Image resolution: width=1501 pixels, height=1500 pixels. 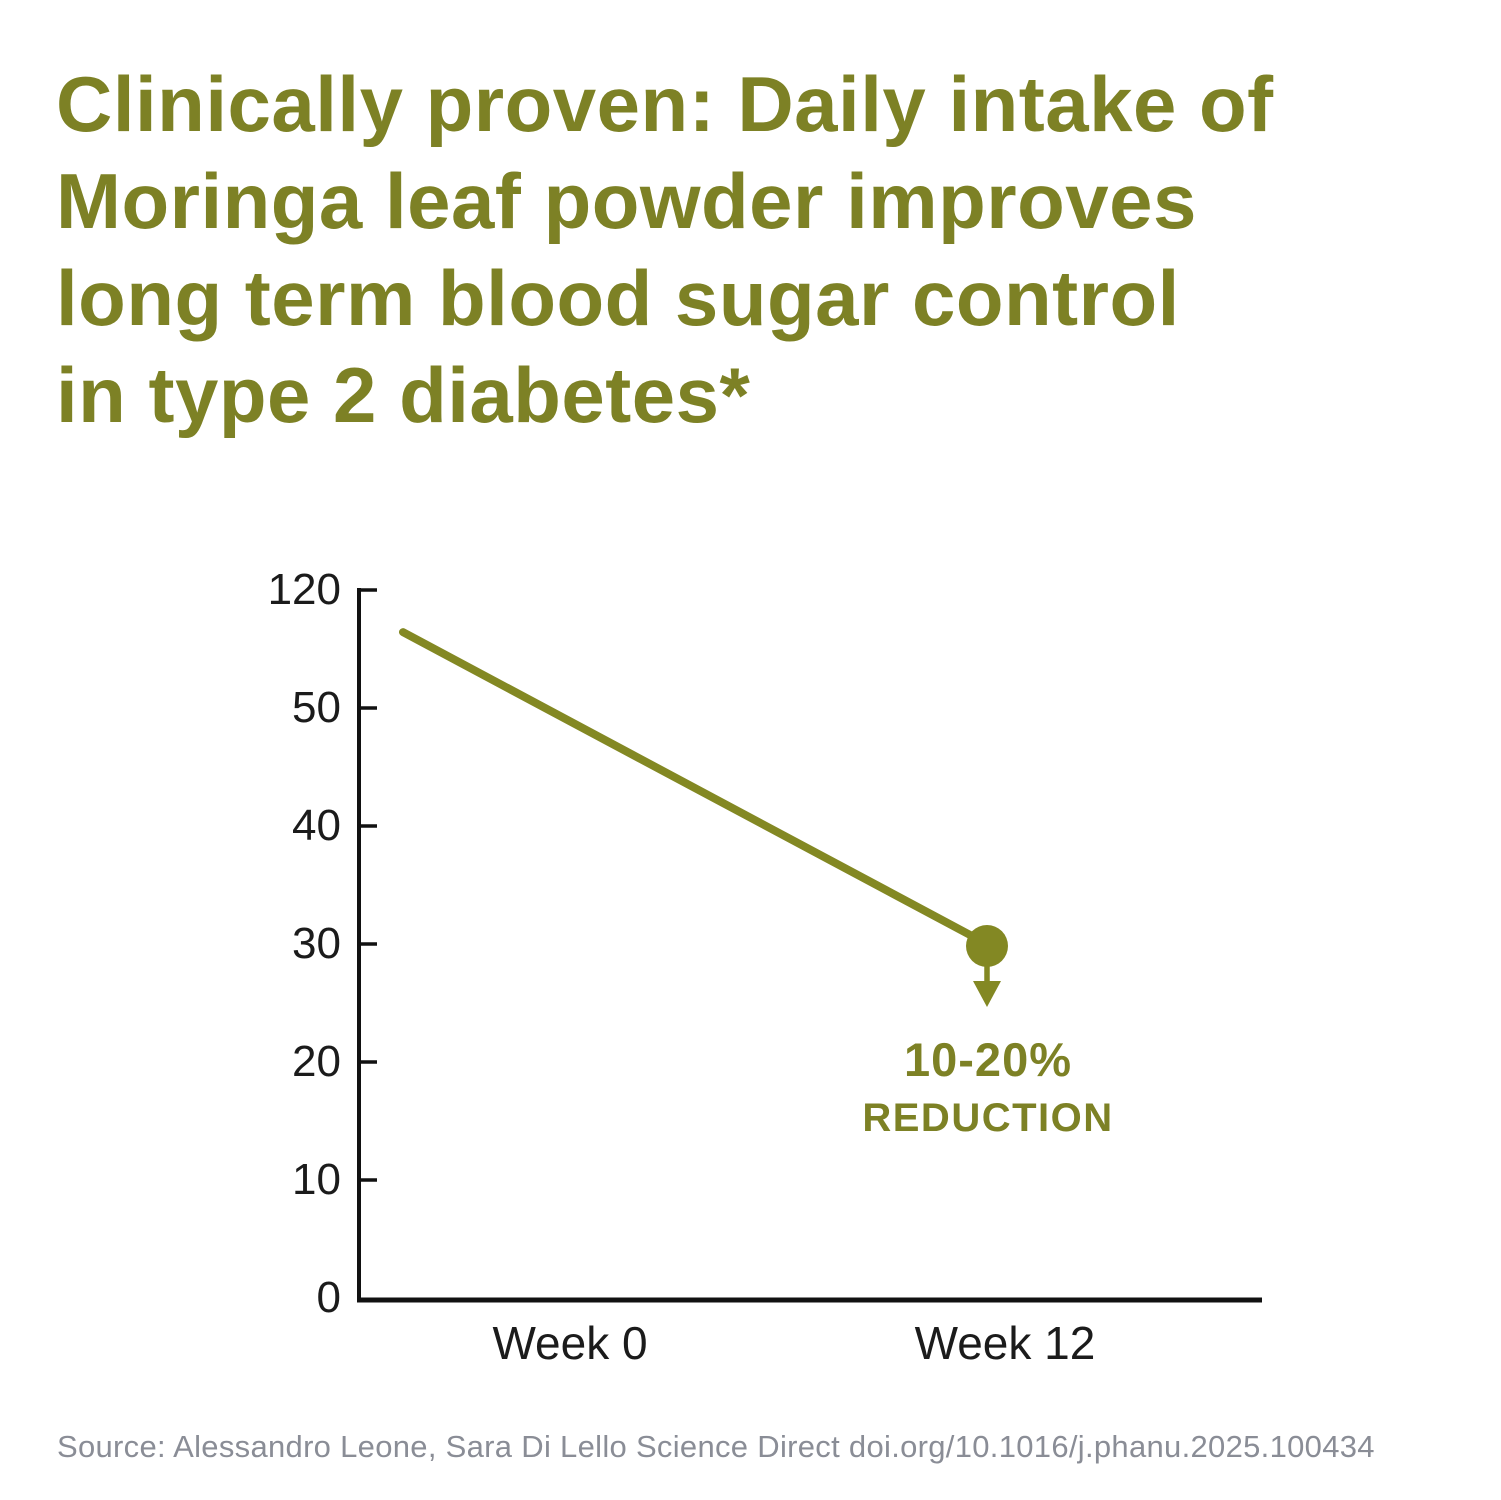 I want to click on annotation-percent: 10-20%, so click(x=988, y=1059).